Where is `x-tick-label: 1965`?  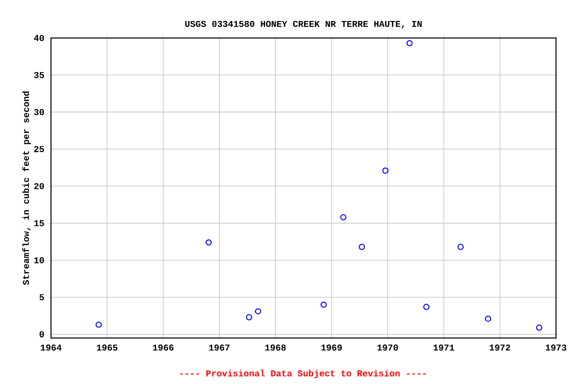
x-tick-label: 1965 is located at coordinates (107, 347).